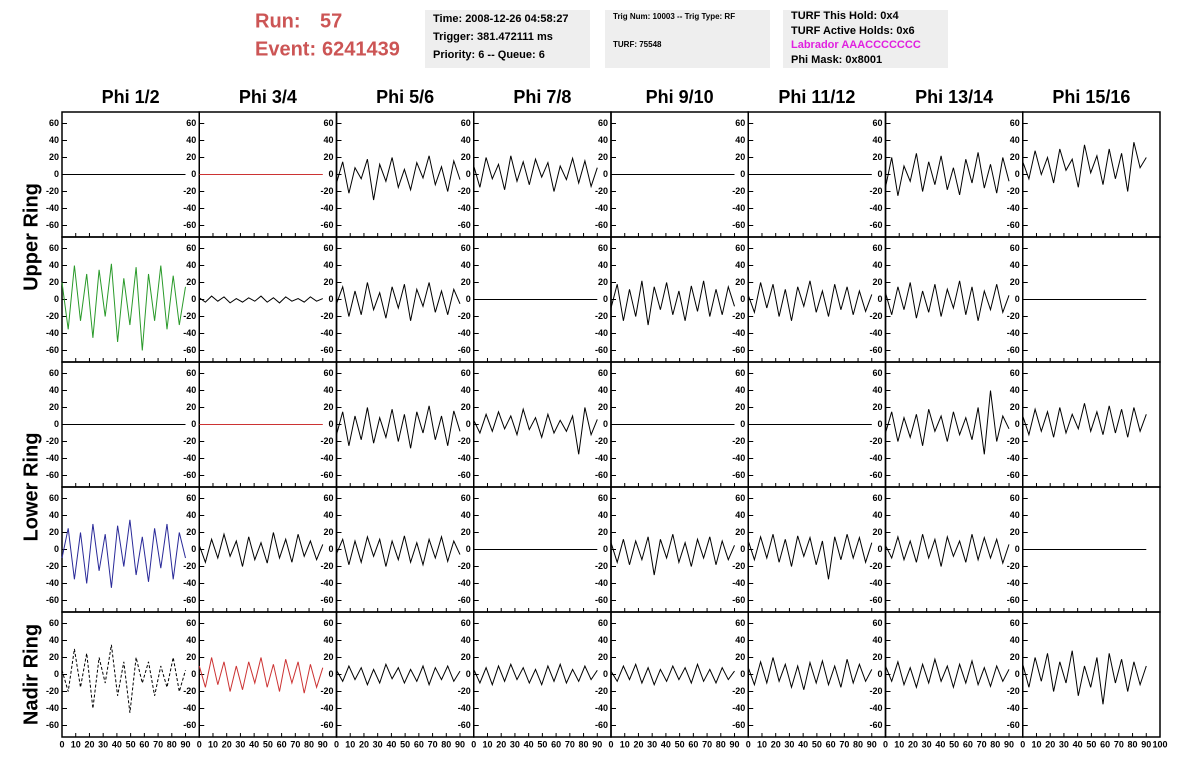  Describe the element at coordinates (31, 487) in the screenshot. I see `row-label: Lower Ring` at that location.